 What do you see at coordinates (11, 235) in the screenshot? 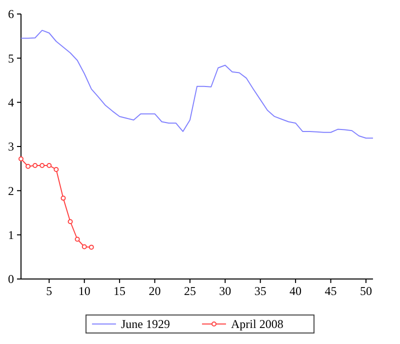
I see `y-tick-label: 1` at bounding box center [11, 235].